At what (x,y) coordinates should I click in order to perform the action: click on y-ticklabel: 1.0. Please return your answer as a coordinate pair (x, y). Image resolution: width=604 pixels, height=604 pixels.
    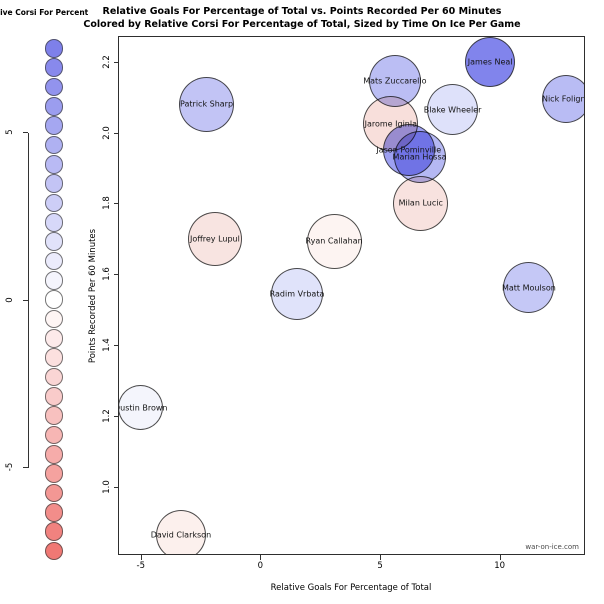
    Looking at the image, I should click on (107, 486).